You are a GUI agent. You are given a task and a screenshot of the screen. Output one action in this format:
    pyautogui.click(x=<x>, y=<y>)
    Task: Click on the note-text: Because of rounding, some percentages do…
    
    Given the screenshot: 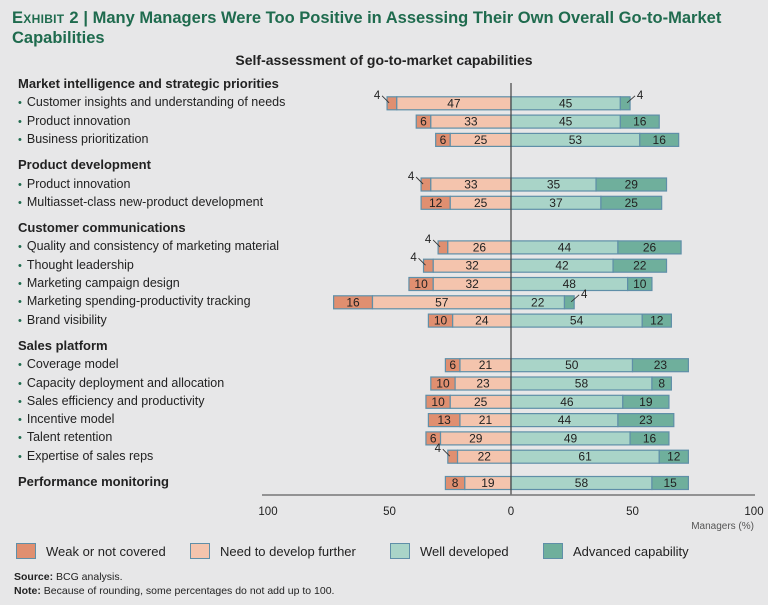 What is the action you would take?
    pyautogui.click(x=189, y=591)
    